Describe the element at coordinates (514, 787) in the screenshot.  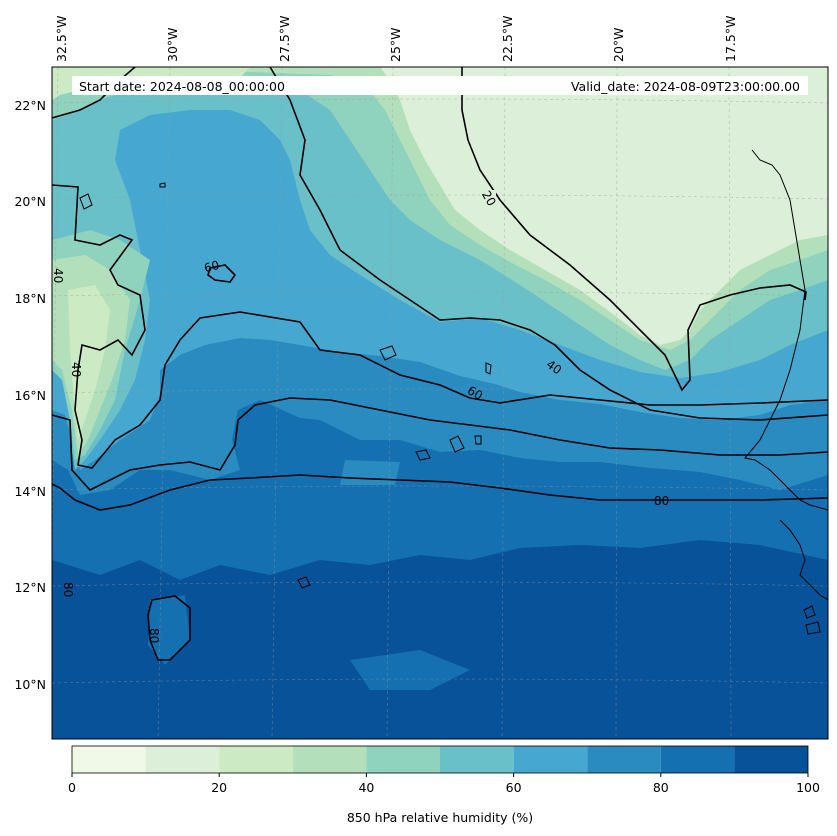
I see `colorbar-tick-label: 60` at that location.